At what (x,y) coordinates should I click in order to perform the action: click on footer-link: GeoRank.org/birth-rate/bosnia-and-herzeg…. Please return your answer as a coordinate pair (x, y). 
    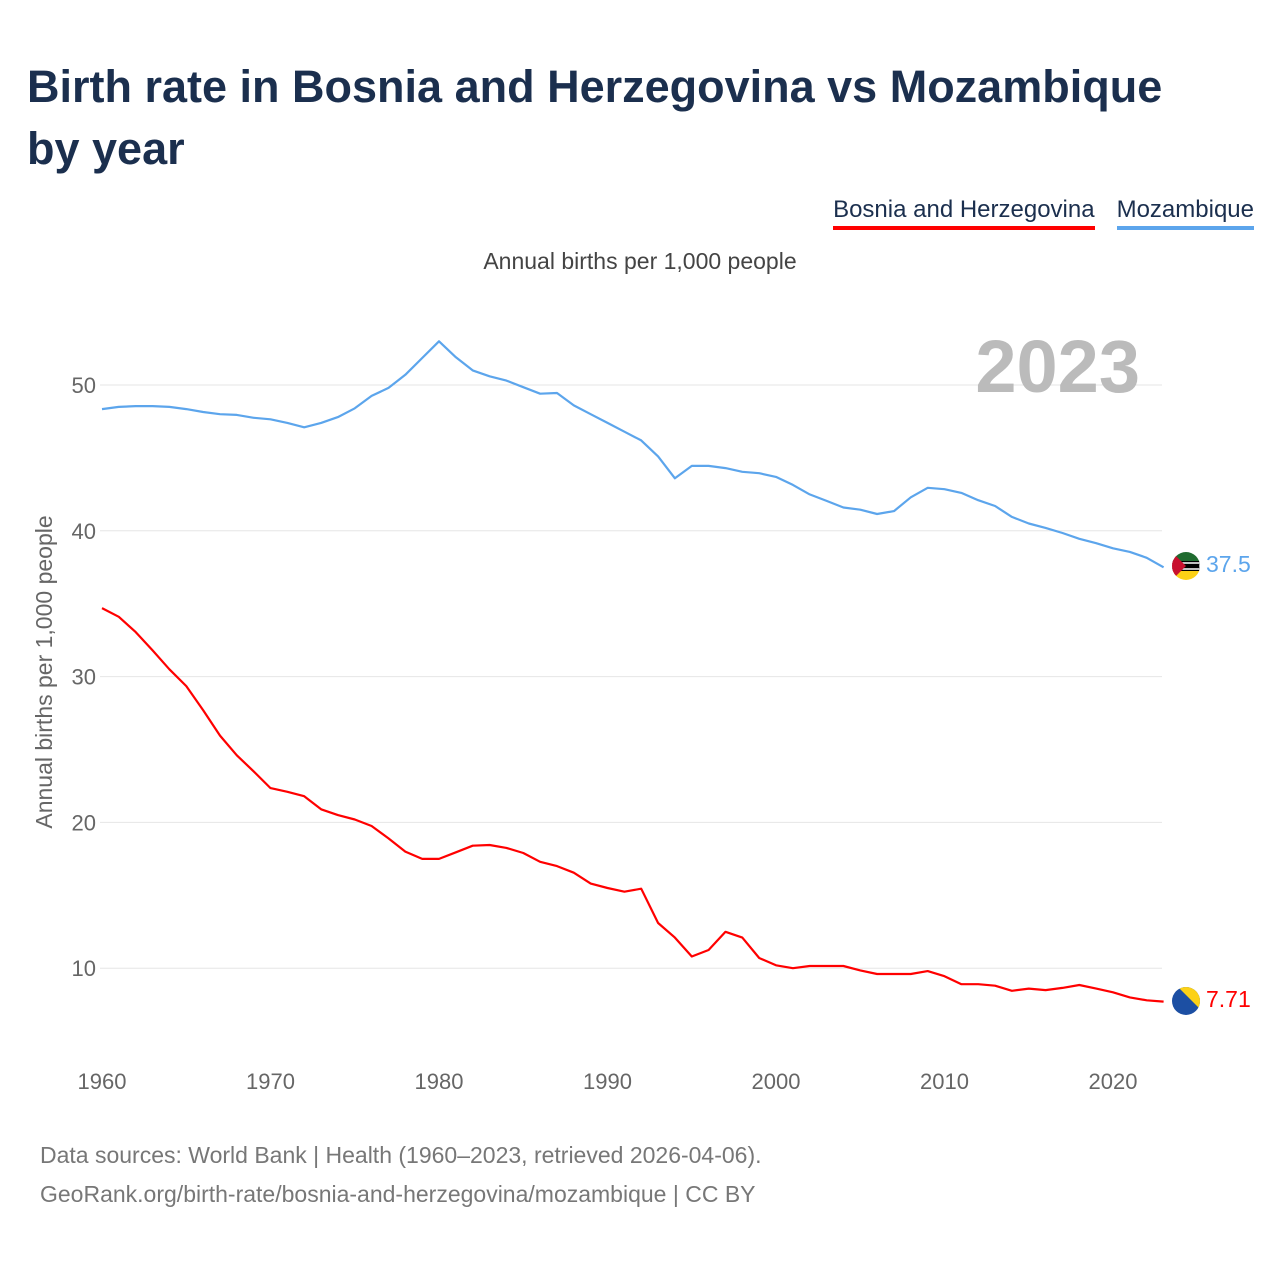
    Looking at the image, I should click on (398, 1194).